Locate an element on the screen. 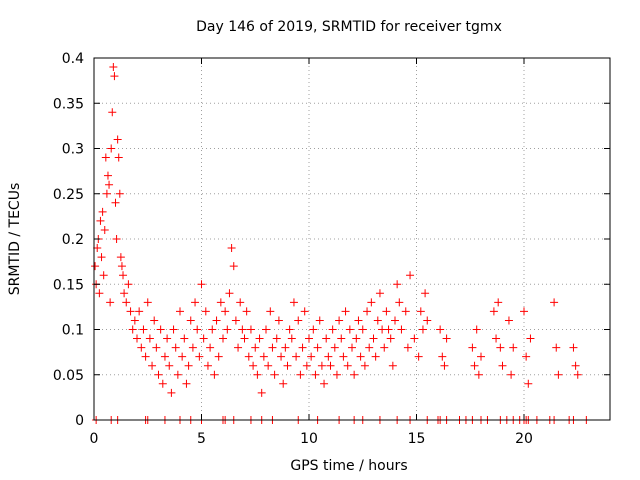 The width and height of the screenshot is (640, 480). x-tick-label: 10 is located at coordinates (309, 439).